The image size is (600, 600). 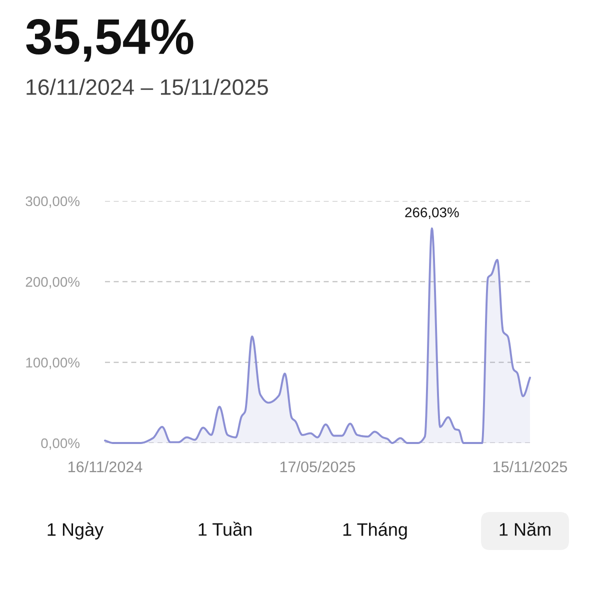 What do you see at coordinates (105, 466) in the screenshot?
I see `x-tick-label: 16/11/2024` at bounding box center [105, 466].